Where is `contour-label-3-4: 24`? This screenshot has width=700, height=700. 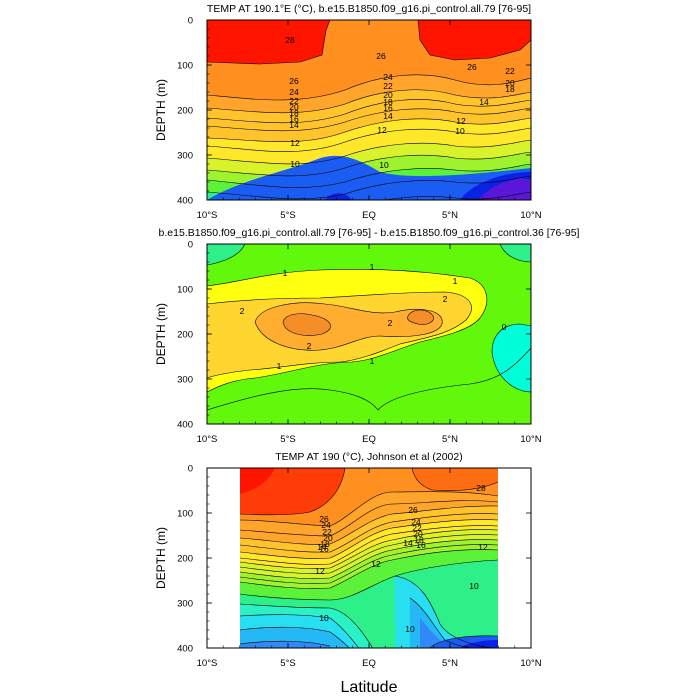
contour-label-3-4: 24 is located at coordinates (416, 522).